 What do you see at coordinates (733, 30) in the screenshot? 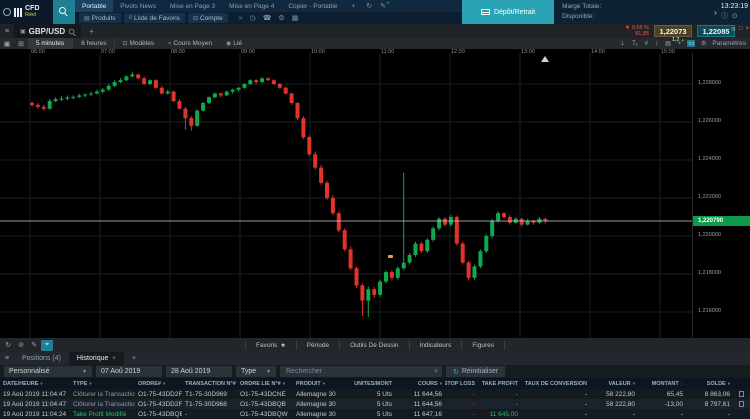
I see `window-menu-icon: ≣` at bounding box center [733, 30].